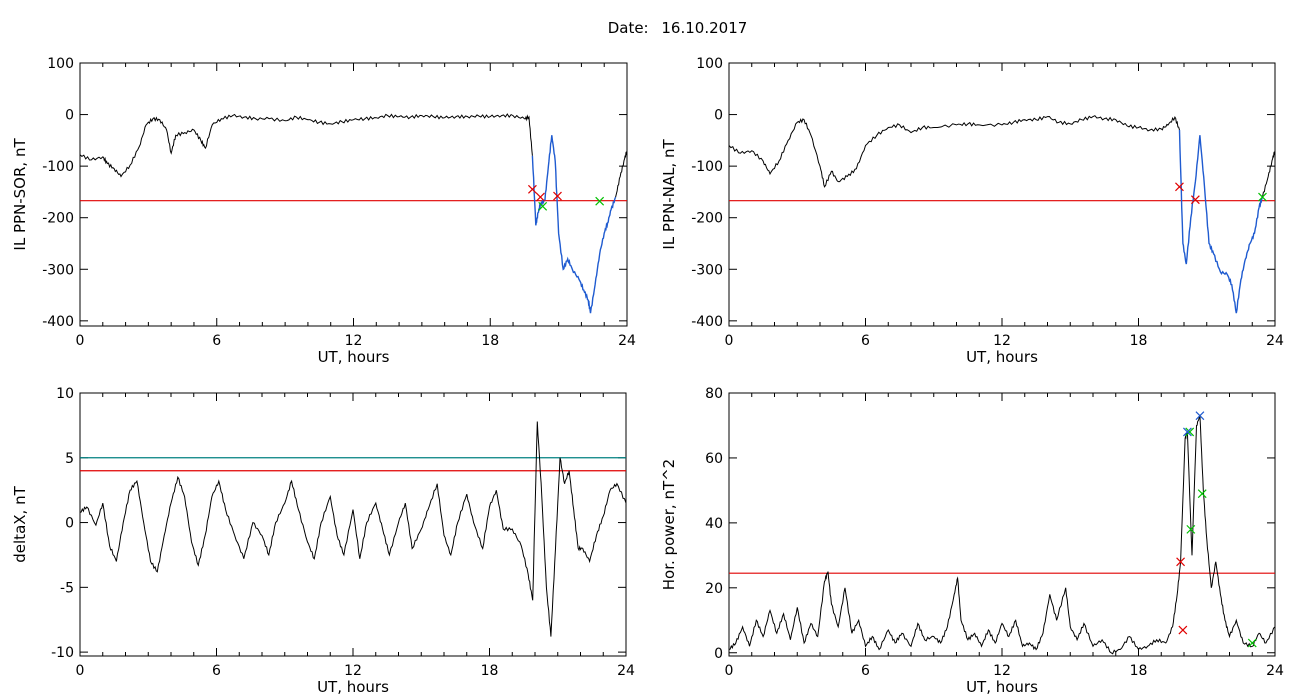  What do you see at coordinates (62, 653) in the screenshot?
I see `y-tick-label: -10` at bounding box center [62, 653].